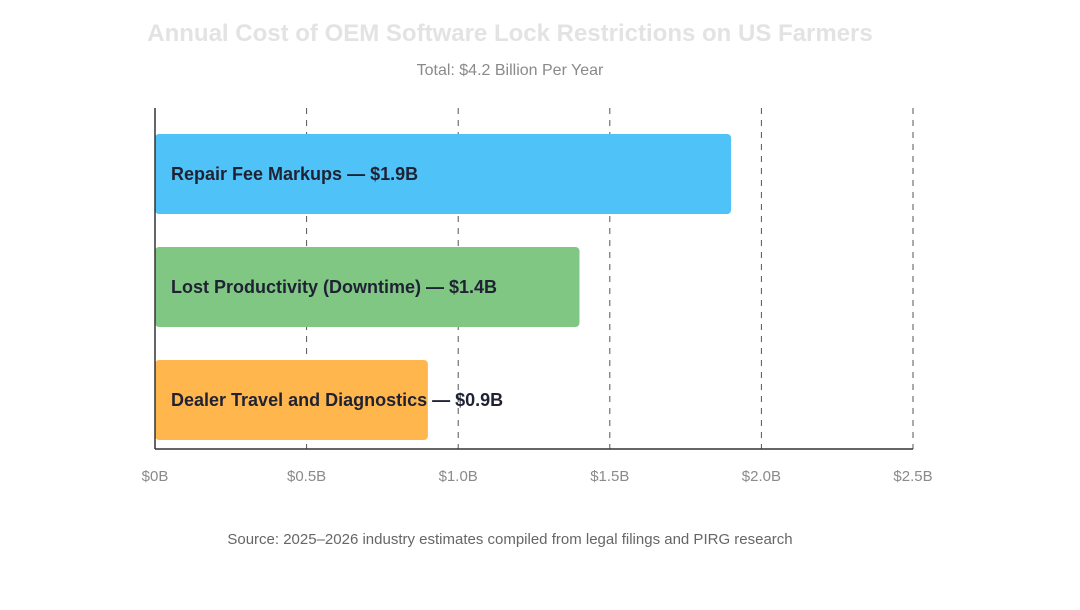 This screenshot has width=1080, height=610. I want to click on x-tick-label-0: $0B, so click(155, 476).